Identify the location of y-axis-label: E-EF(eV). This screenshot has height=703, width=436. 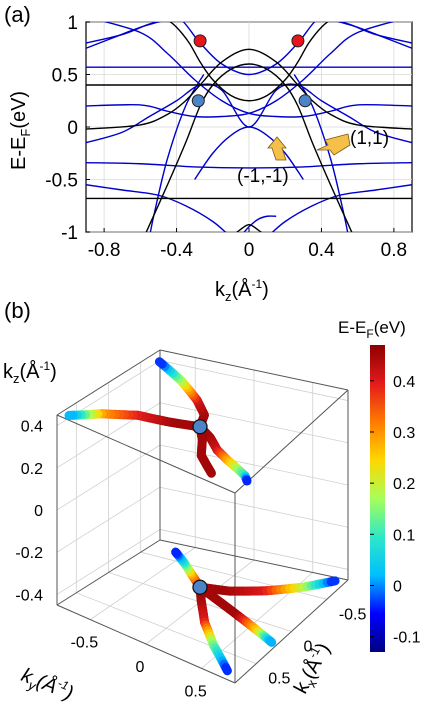
(20, 130).